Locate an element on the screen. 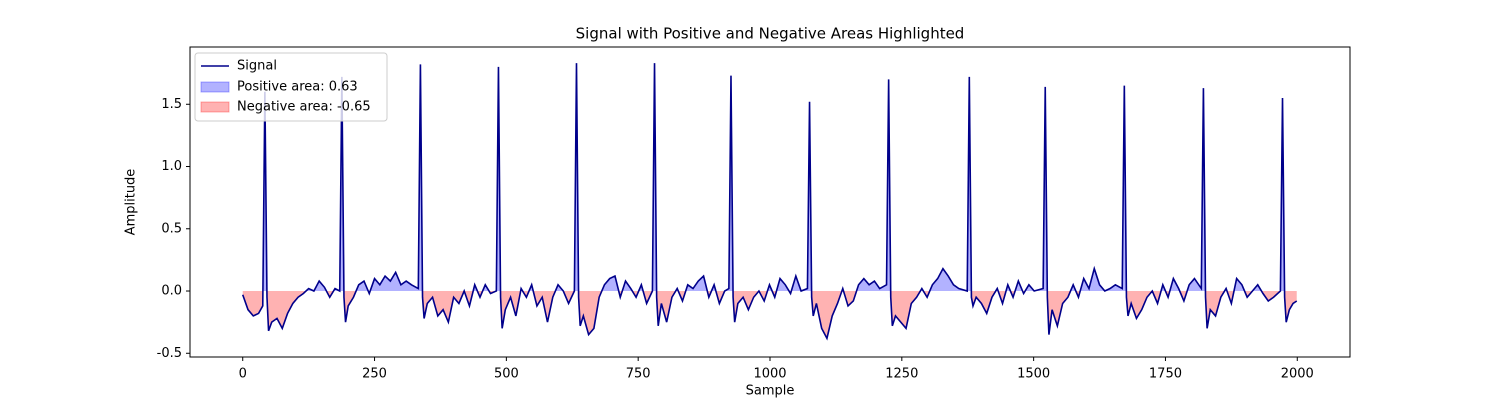 The image size is (1500, 404). y-tick-label: 1.0 is located at coordinates (171, 166).